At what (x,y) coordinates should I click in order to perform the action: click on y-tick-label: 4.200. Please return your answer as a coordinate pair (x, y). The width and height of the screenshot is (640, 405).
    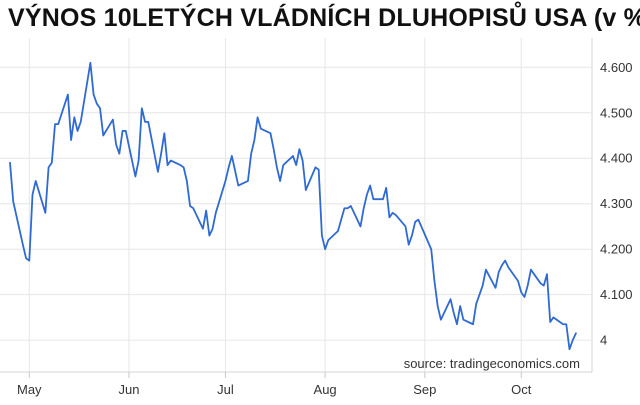
    Looking at the image, I should click on (616, 249).